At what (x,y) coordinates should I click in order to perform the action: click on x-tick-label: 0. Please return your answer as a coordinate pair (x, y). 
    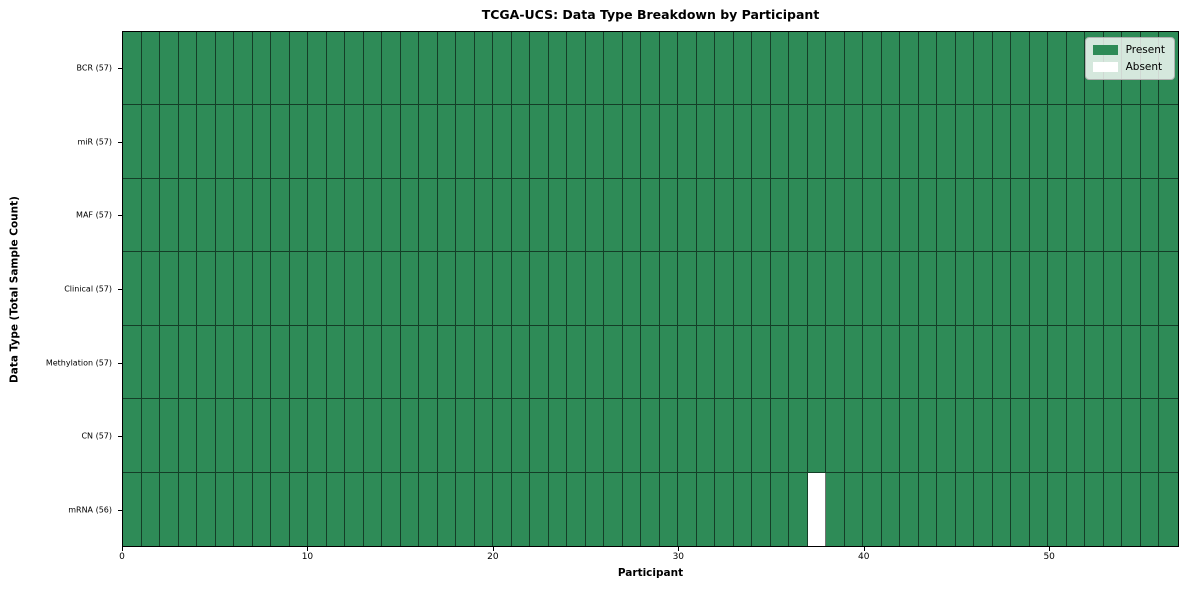
    Looking at the image, I should click on (122, 557).